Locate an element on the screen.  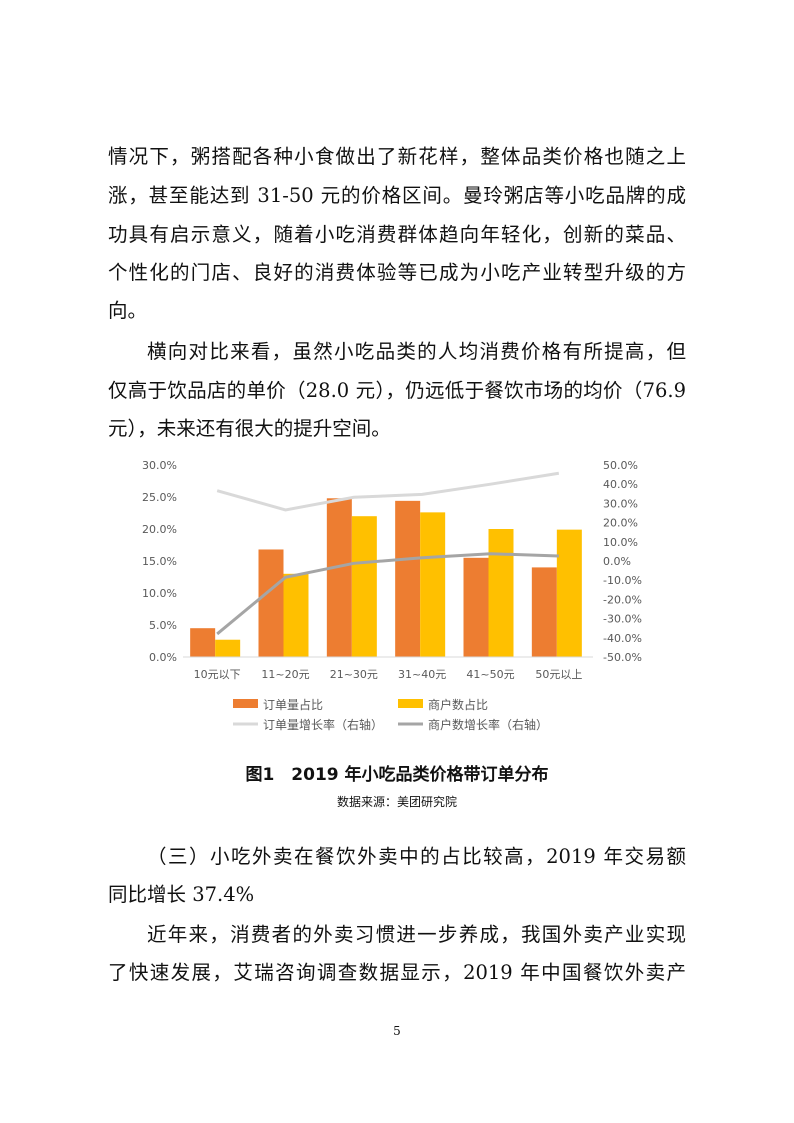
right-axis-tick: -30.0% is located at coordinates (622, 619).